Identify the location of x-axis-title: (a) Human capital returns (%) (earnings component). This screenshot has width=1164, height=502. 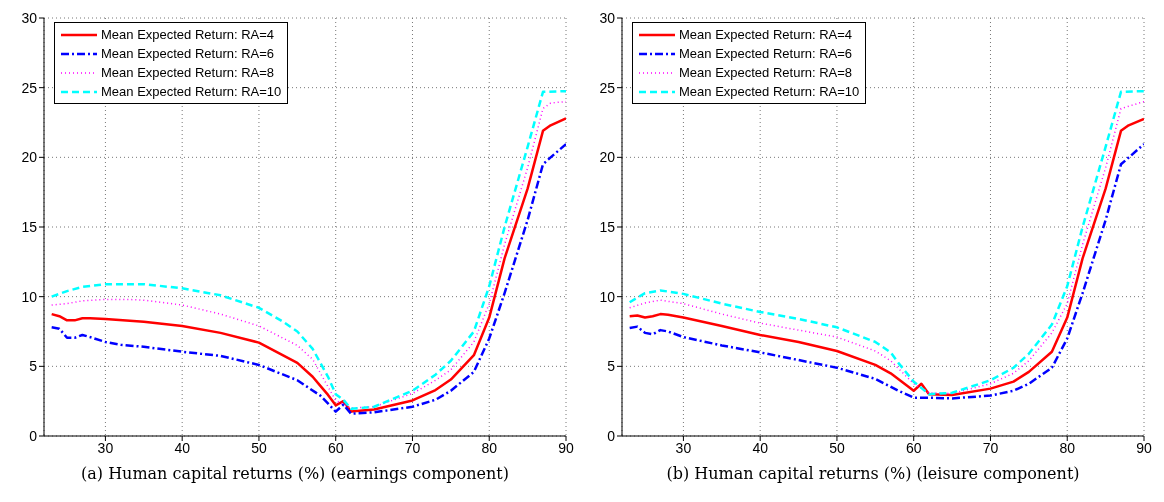
(295, 473).